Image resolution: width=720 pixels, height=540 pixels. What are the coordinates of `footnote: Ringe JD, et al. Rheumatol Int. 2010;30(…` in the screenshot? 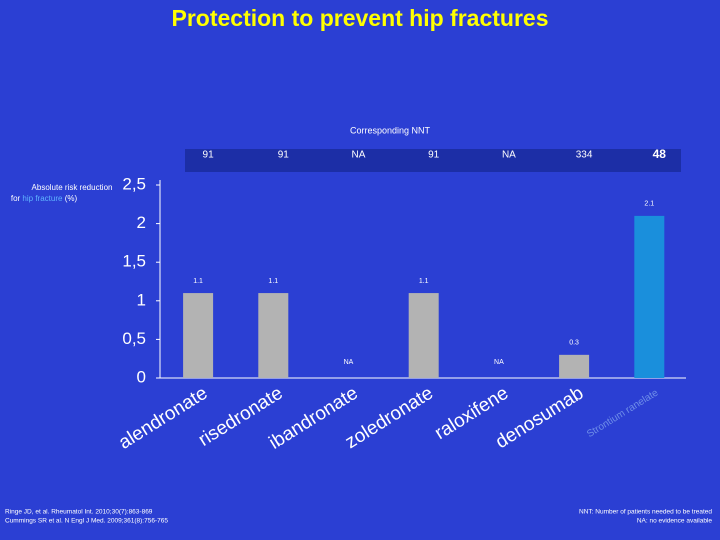 It's located at (79, 512).